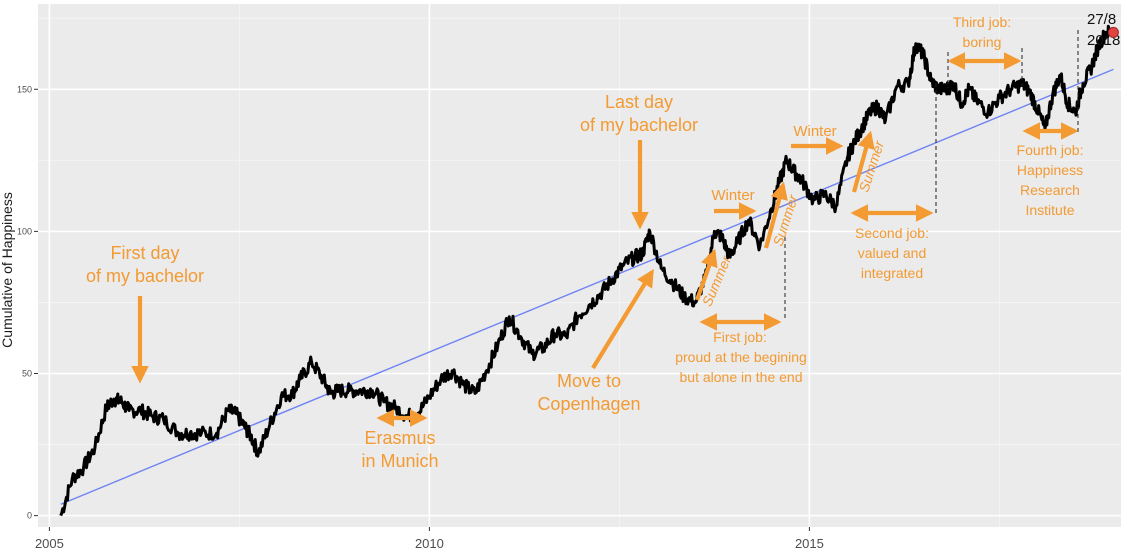  What do you see at coordinates (29, 516) in the screenshot?
I see `y-tick-label: 0` at bounding box center [29, 516].